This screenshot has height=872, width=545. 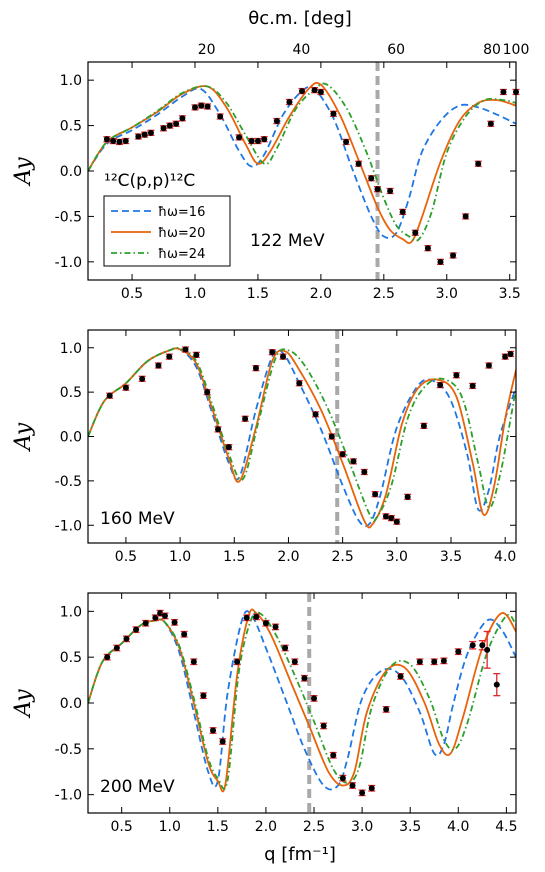 I want to click on legend: ħω=16 ħω=20 ħω=24, so click(x=167, y=231).